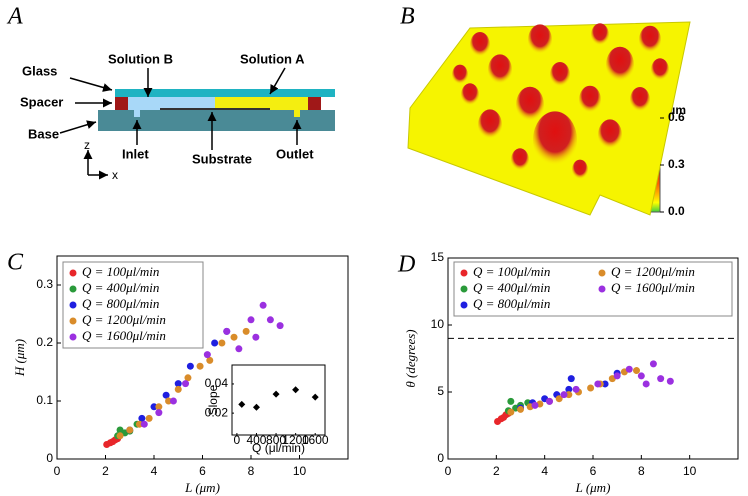 The width and height of the screenshot is (748, 496). What do you see at coordinates (438, 324) in the screenshot?
I see `y-tick-label: 10` at bounding box center [438, 324].